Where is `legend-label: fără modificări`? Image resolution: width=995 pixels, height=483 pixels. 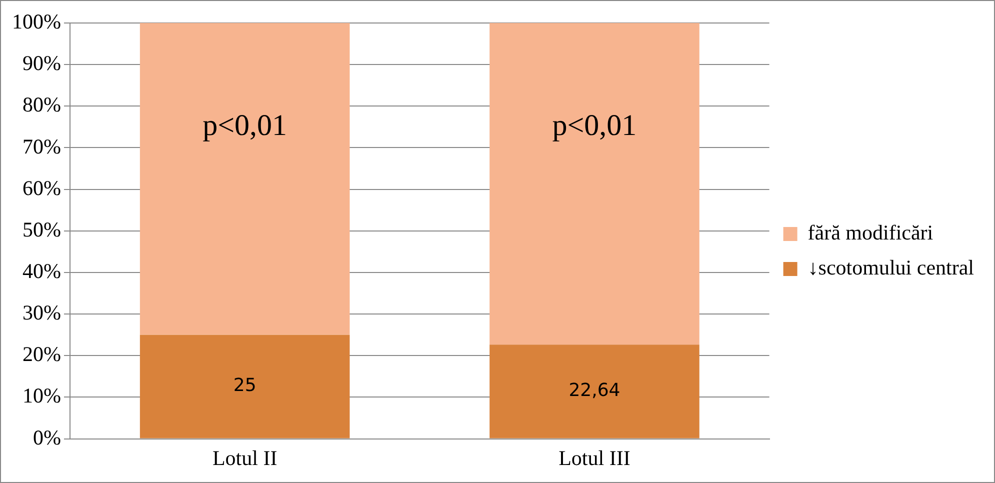 legend-label: fără modificări is located at coordinates (871, 232).